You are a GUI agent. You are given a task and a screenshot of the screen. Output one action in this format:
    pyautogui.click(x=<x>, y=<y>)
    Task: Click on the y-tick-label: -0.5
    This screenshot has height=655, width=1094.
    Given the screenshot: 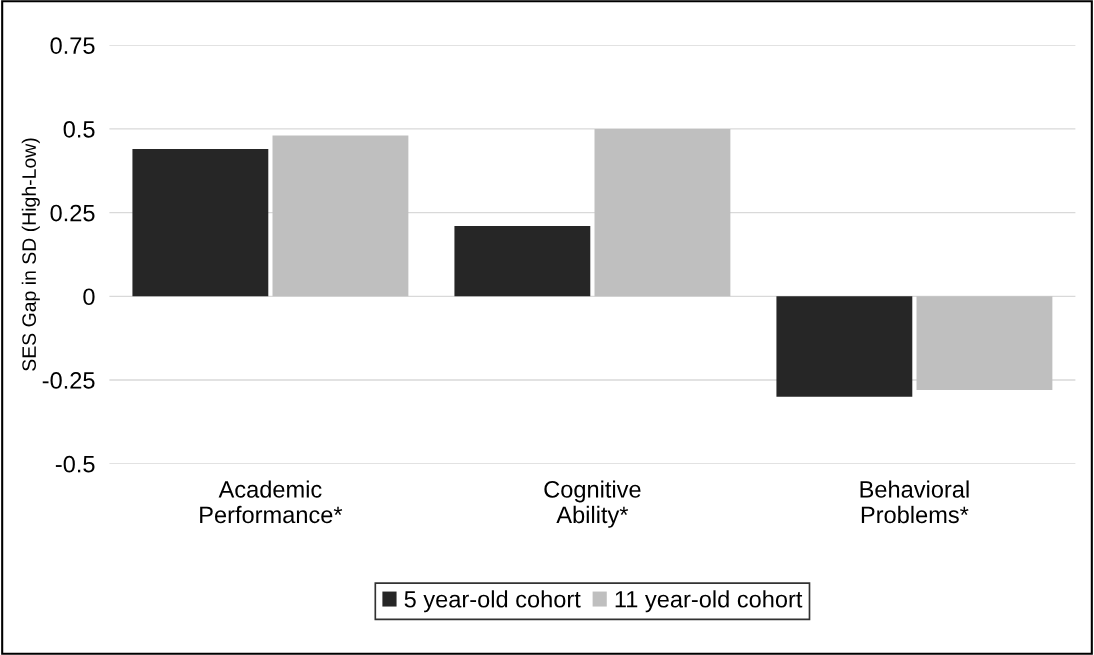 What is the action you would take?
    pyautogui.click(x=75, y=464)
    